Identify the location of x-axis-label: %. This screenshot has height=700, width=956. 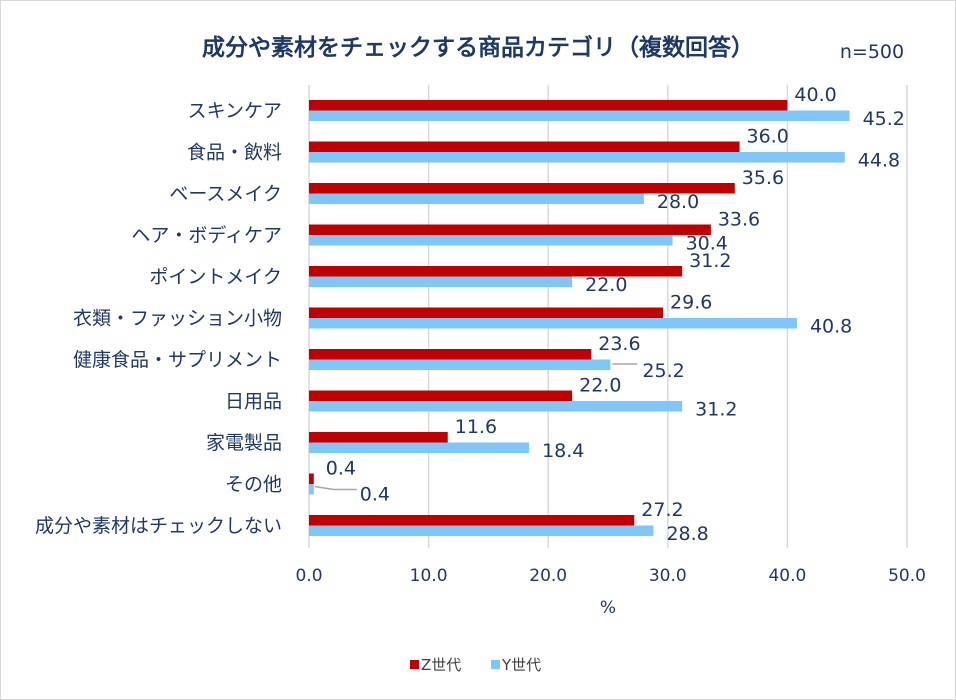
(608, 608).